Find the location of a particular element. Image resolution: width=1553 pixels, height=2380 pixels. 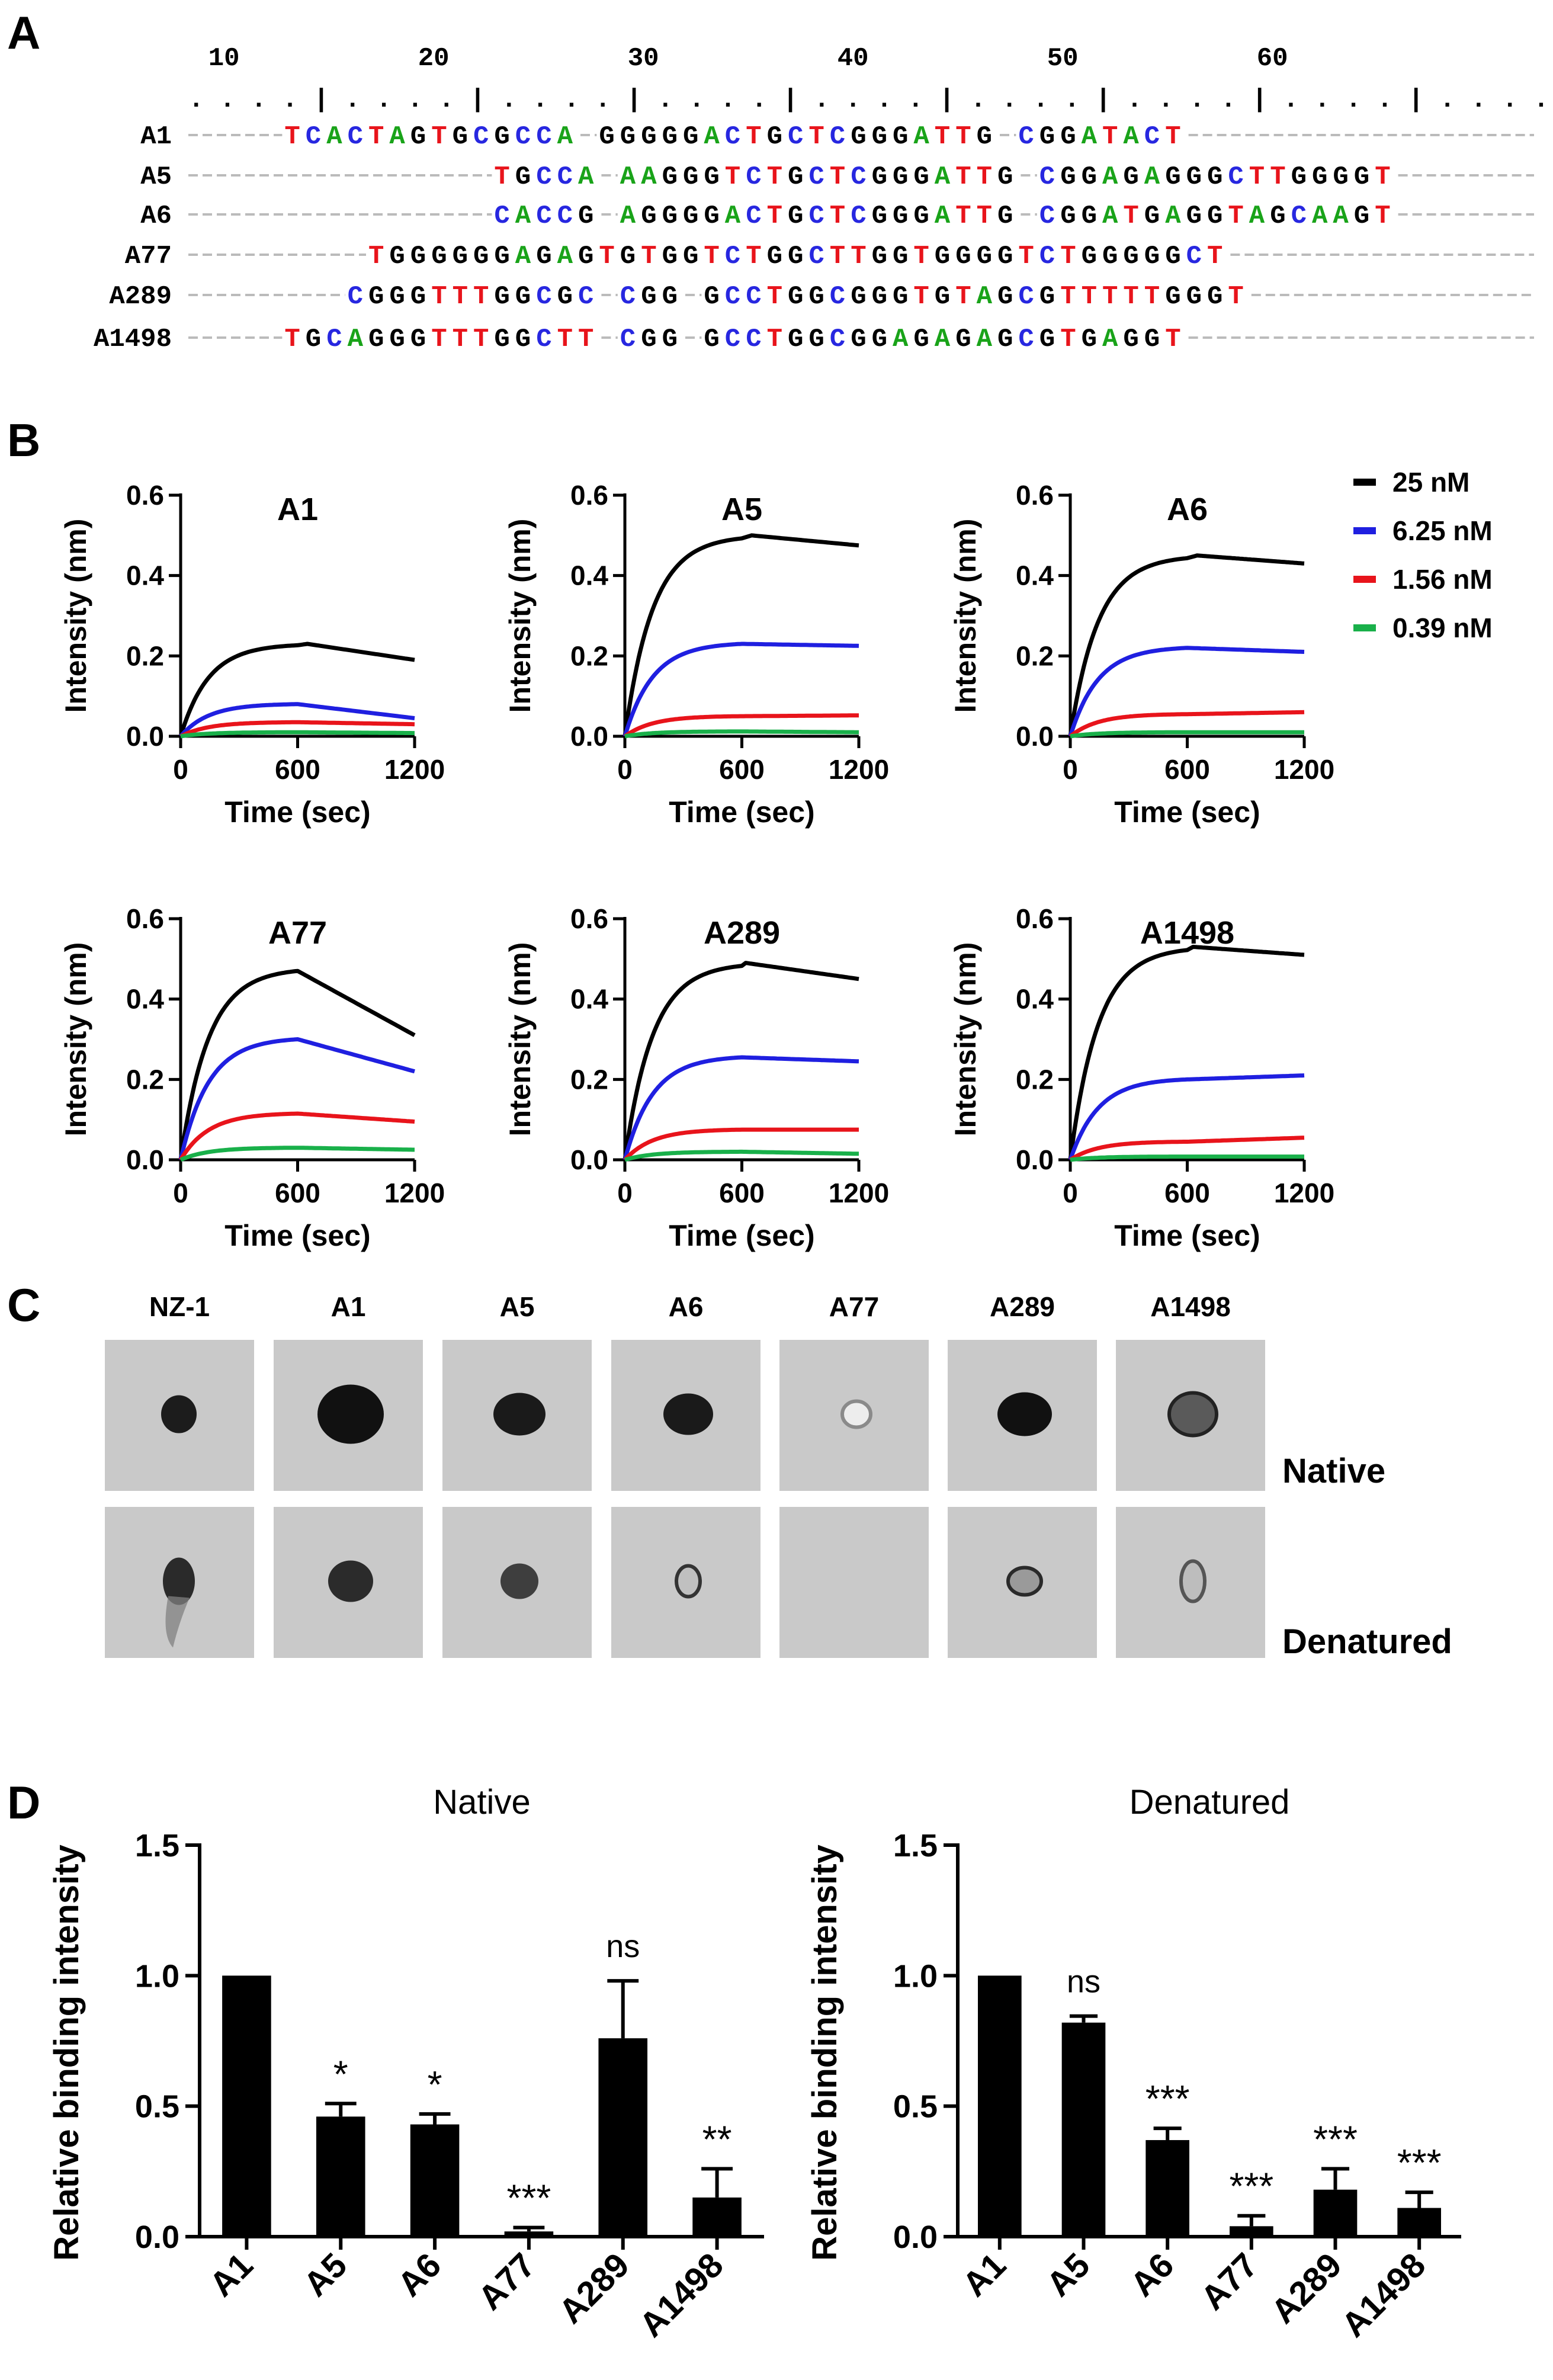

sequence-name: A289 is located at coordinates (140, 297).